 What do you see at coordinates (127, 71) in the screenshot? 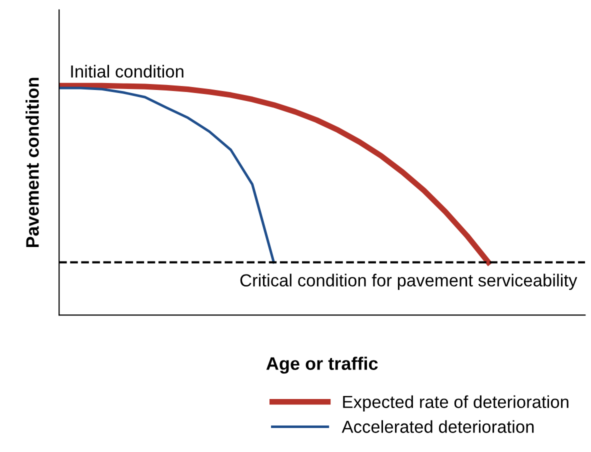
I see `text: Initial condition` at bounding box center [127, 71].